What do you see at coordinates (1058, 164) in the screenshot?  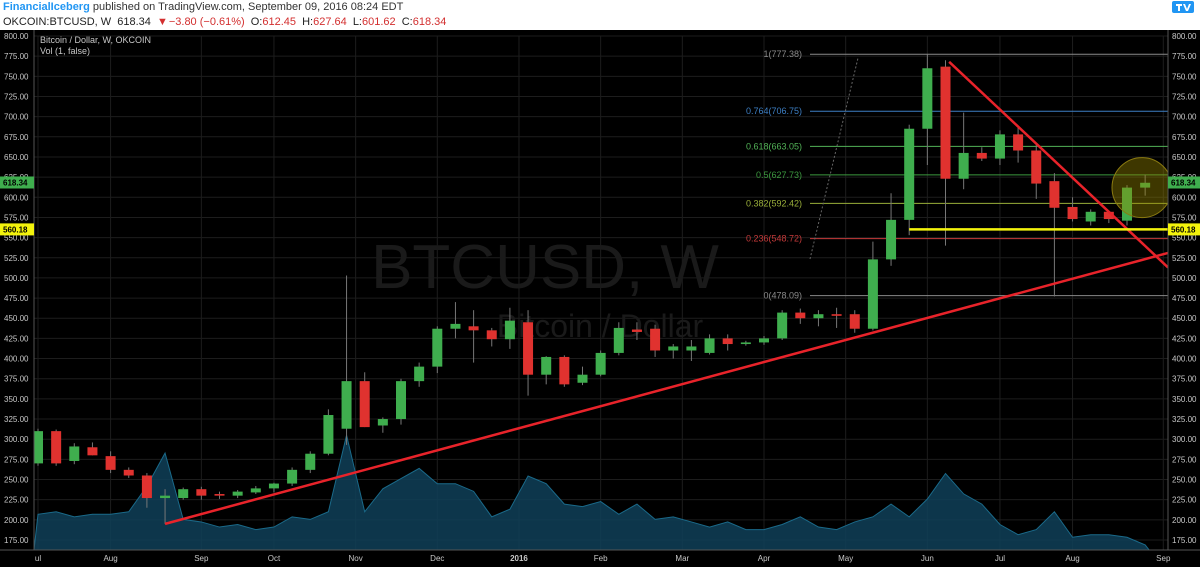 I see `falling-trendline` at bounding box center [1058, 164].